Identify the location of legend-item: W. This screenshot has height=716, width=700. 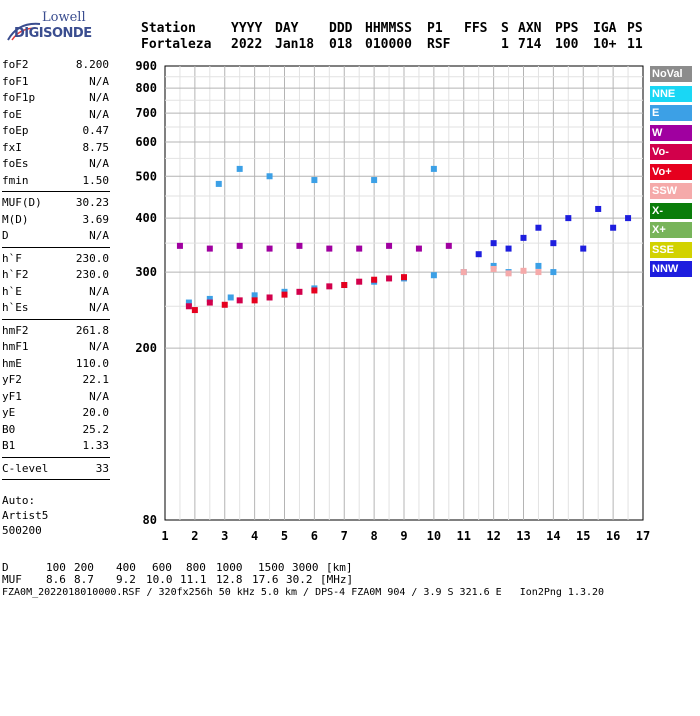
(671, 132).